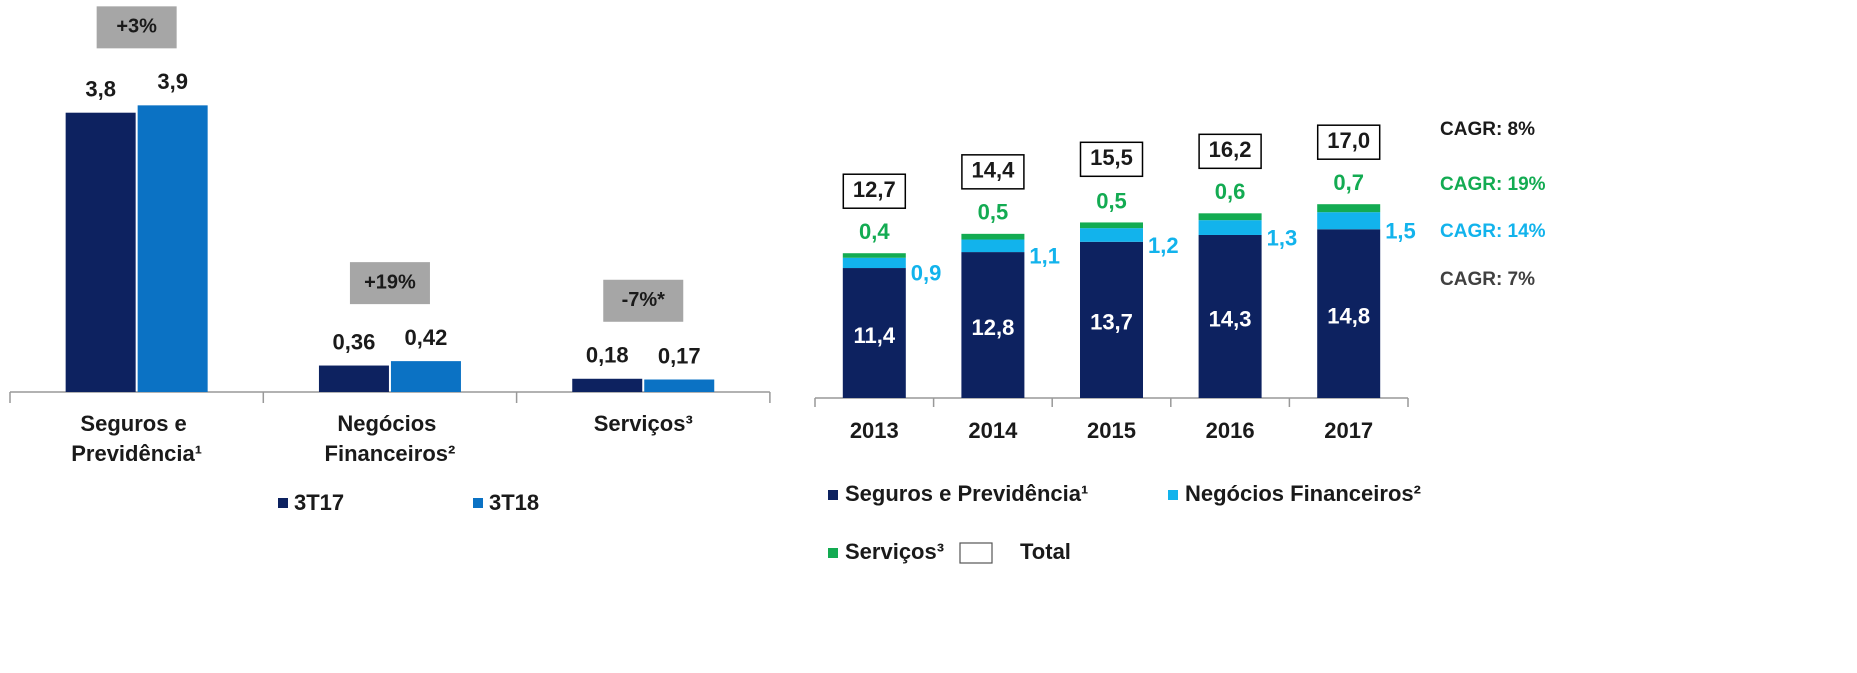 This screenshot has height=673, width=1857. I want to click on growth-label: +3%, so click(136, 27).